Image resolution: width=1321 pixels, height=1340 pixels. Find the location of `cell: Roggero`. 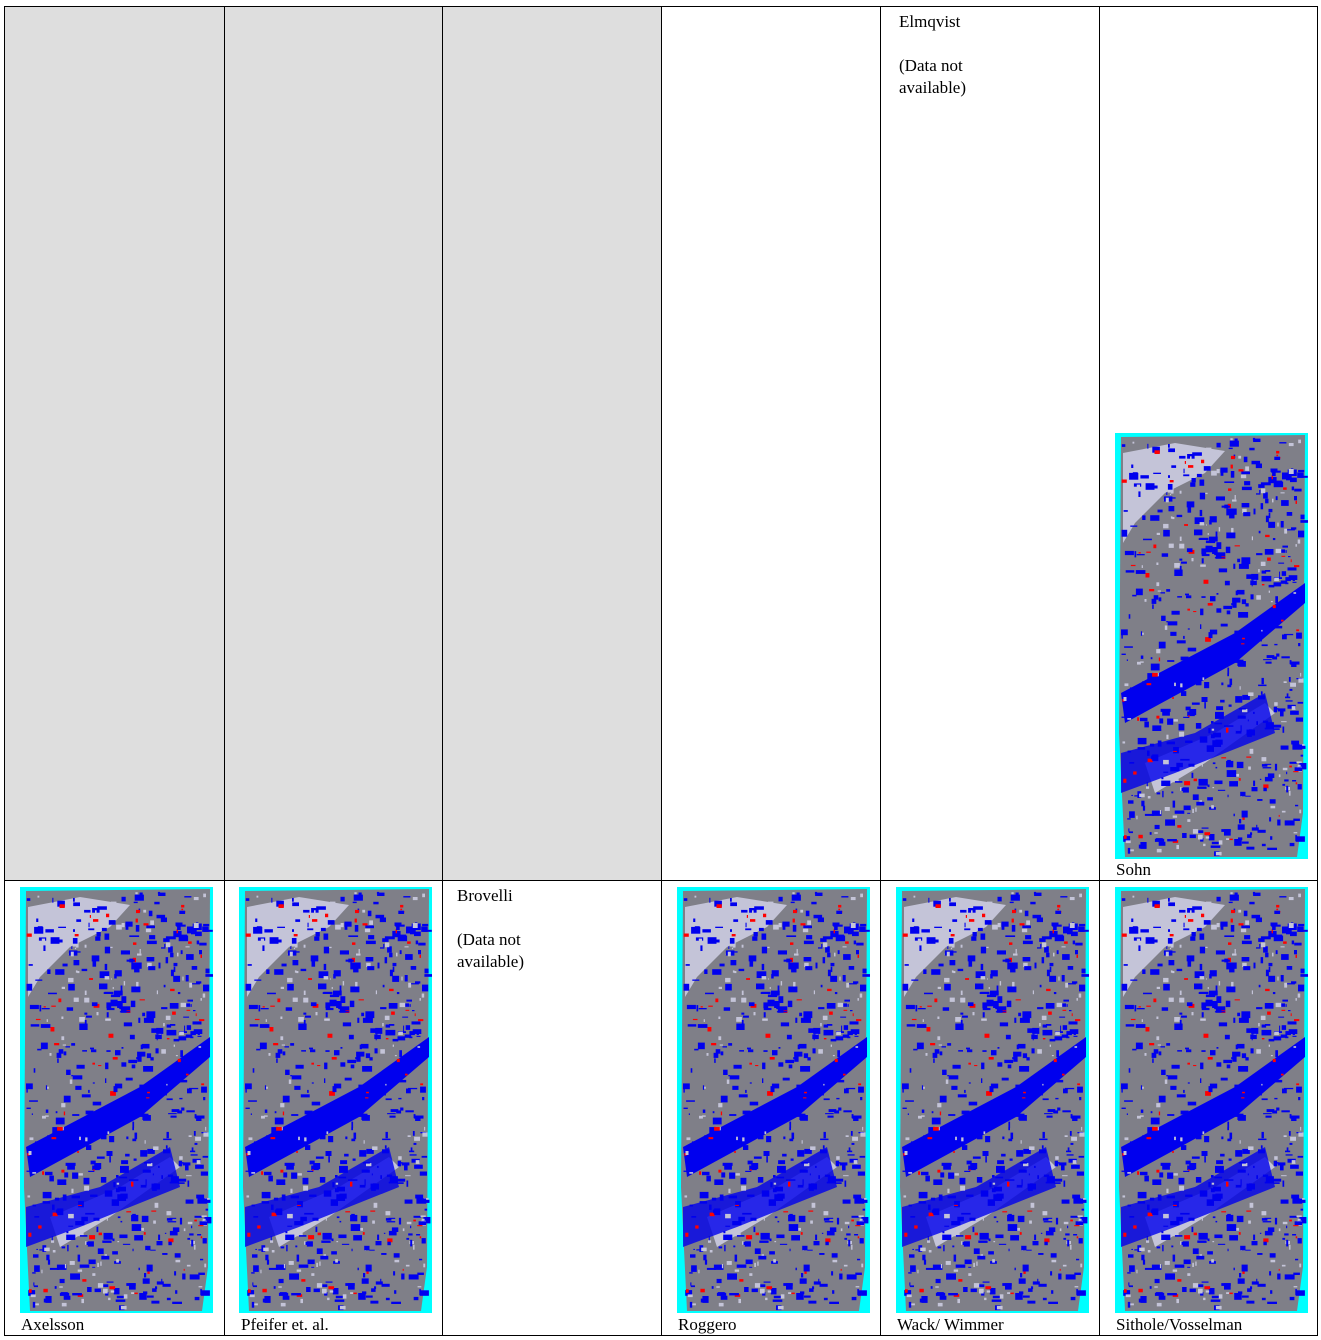

cell: Roggero is located at coordinates (771, 1108).